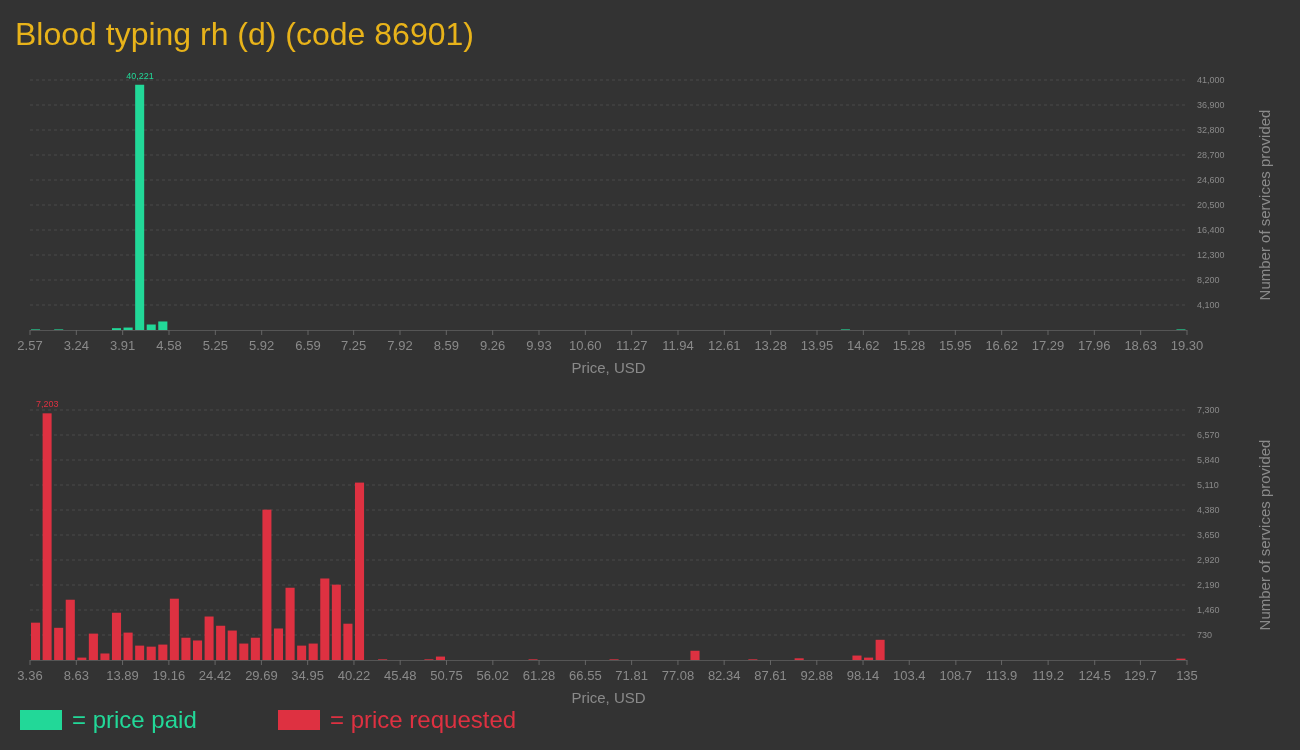 The height and width of the screenshot is (750, 1300). Describe the element at coordinates (1211, 105) in the screenshot. I see `y-tick-label: 36,900` at that location.